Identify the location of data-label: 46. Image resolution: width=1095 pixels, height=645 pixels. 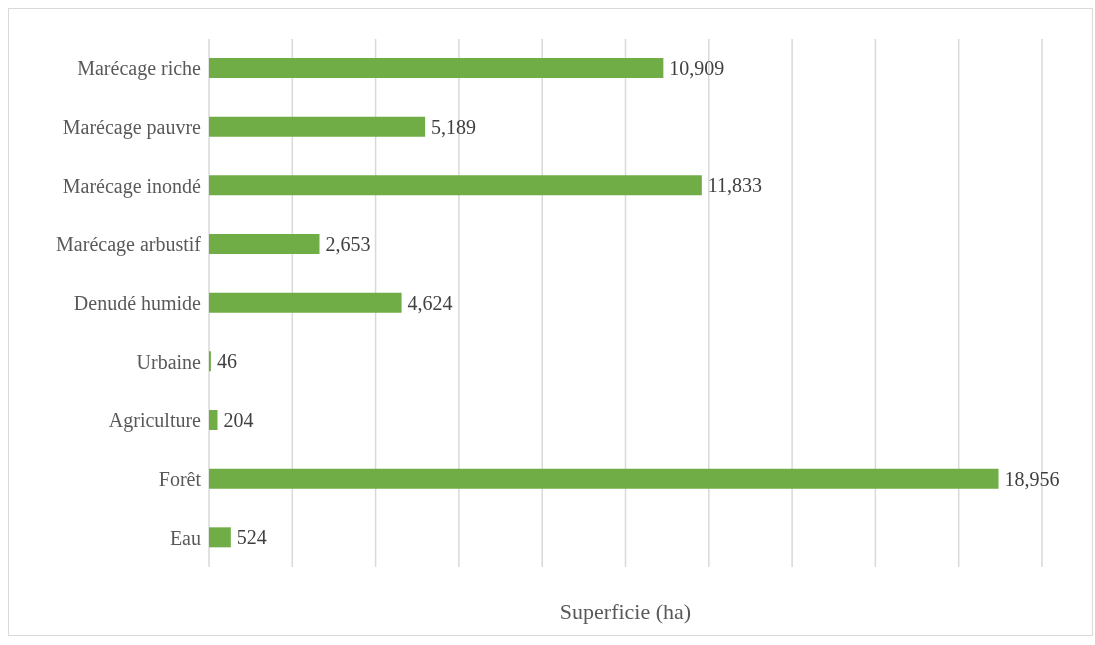
(226, 361).